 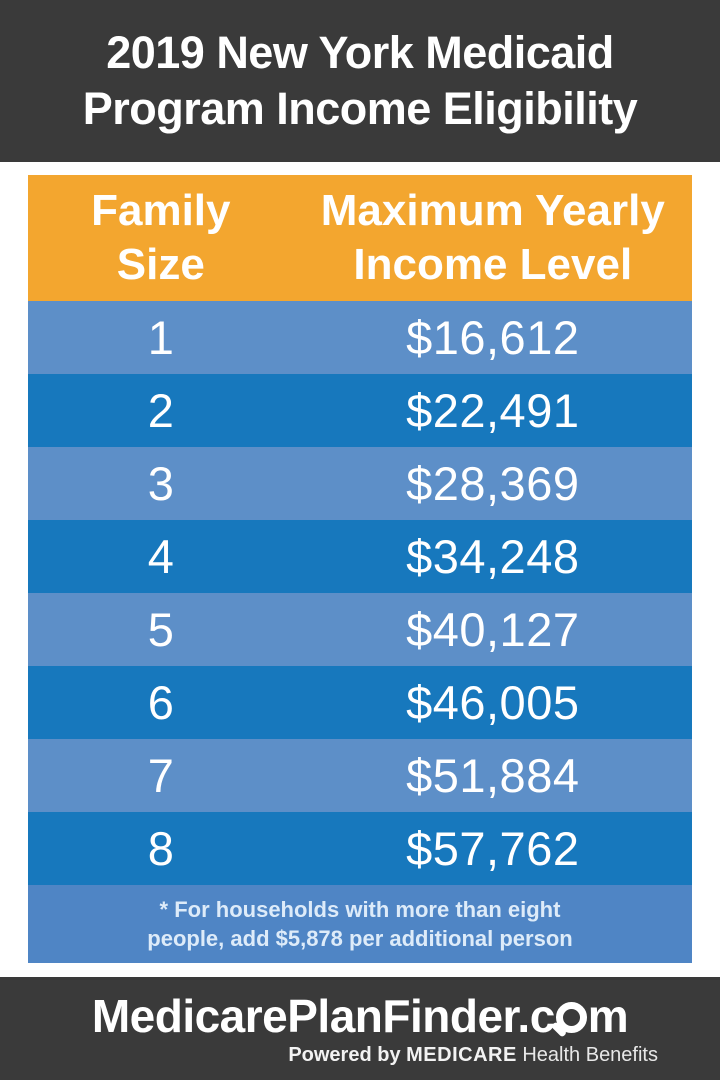 I want to click on page-title-line-1: 2019 New York Medicaid, so click(x=360, y=52).